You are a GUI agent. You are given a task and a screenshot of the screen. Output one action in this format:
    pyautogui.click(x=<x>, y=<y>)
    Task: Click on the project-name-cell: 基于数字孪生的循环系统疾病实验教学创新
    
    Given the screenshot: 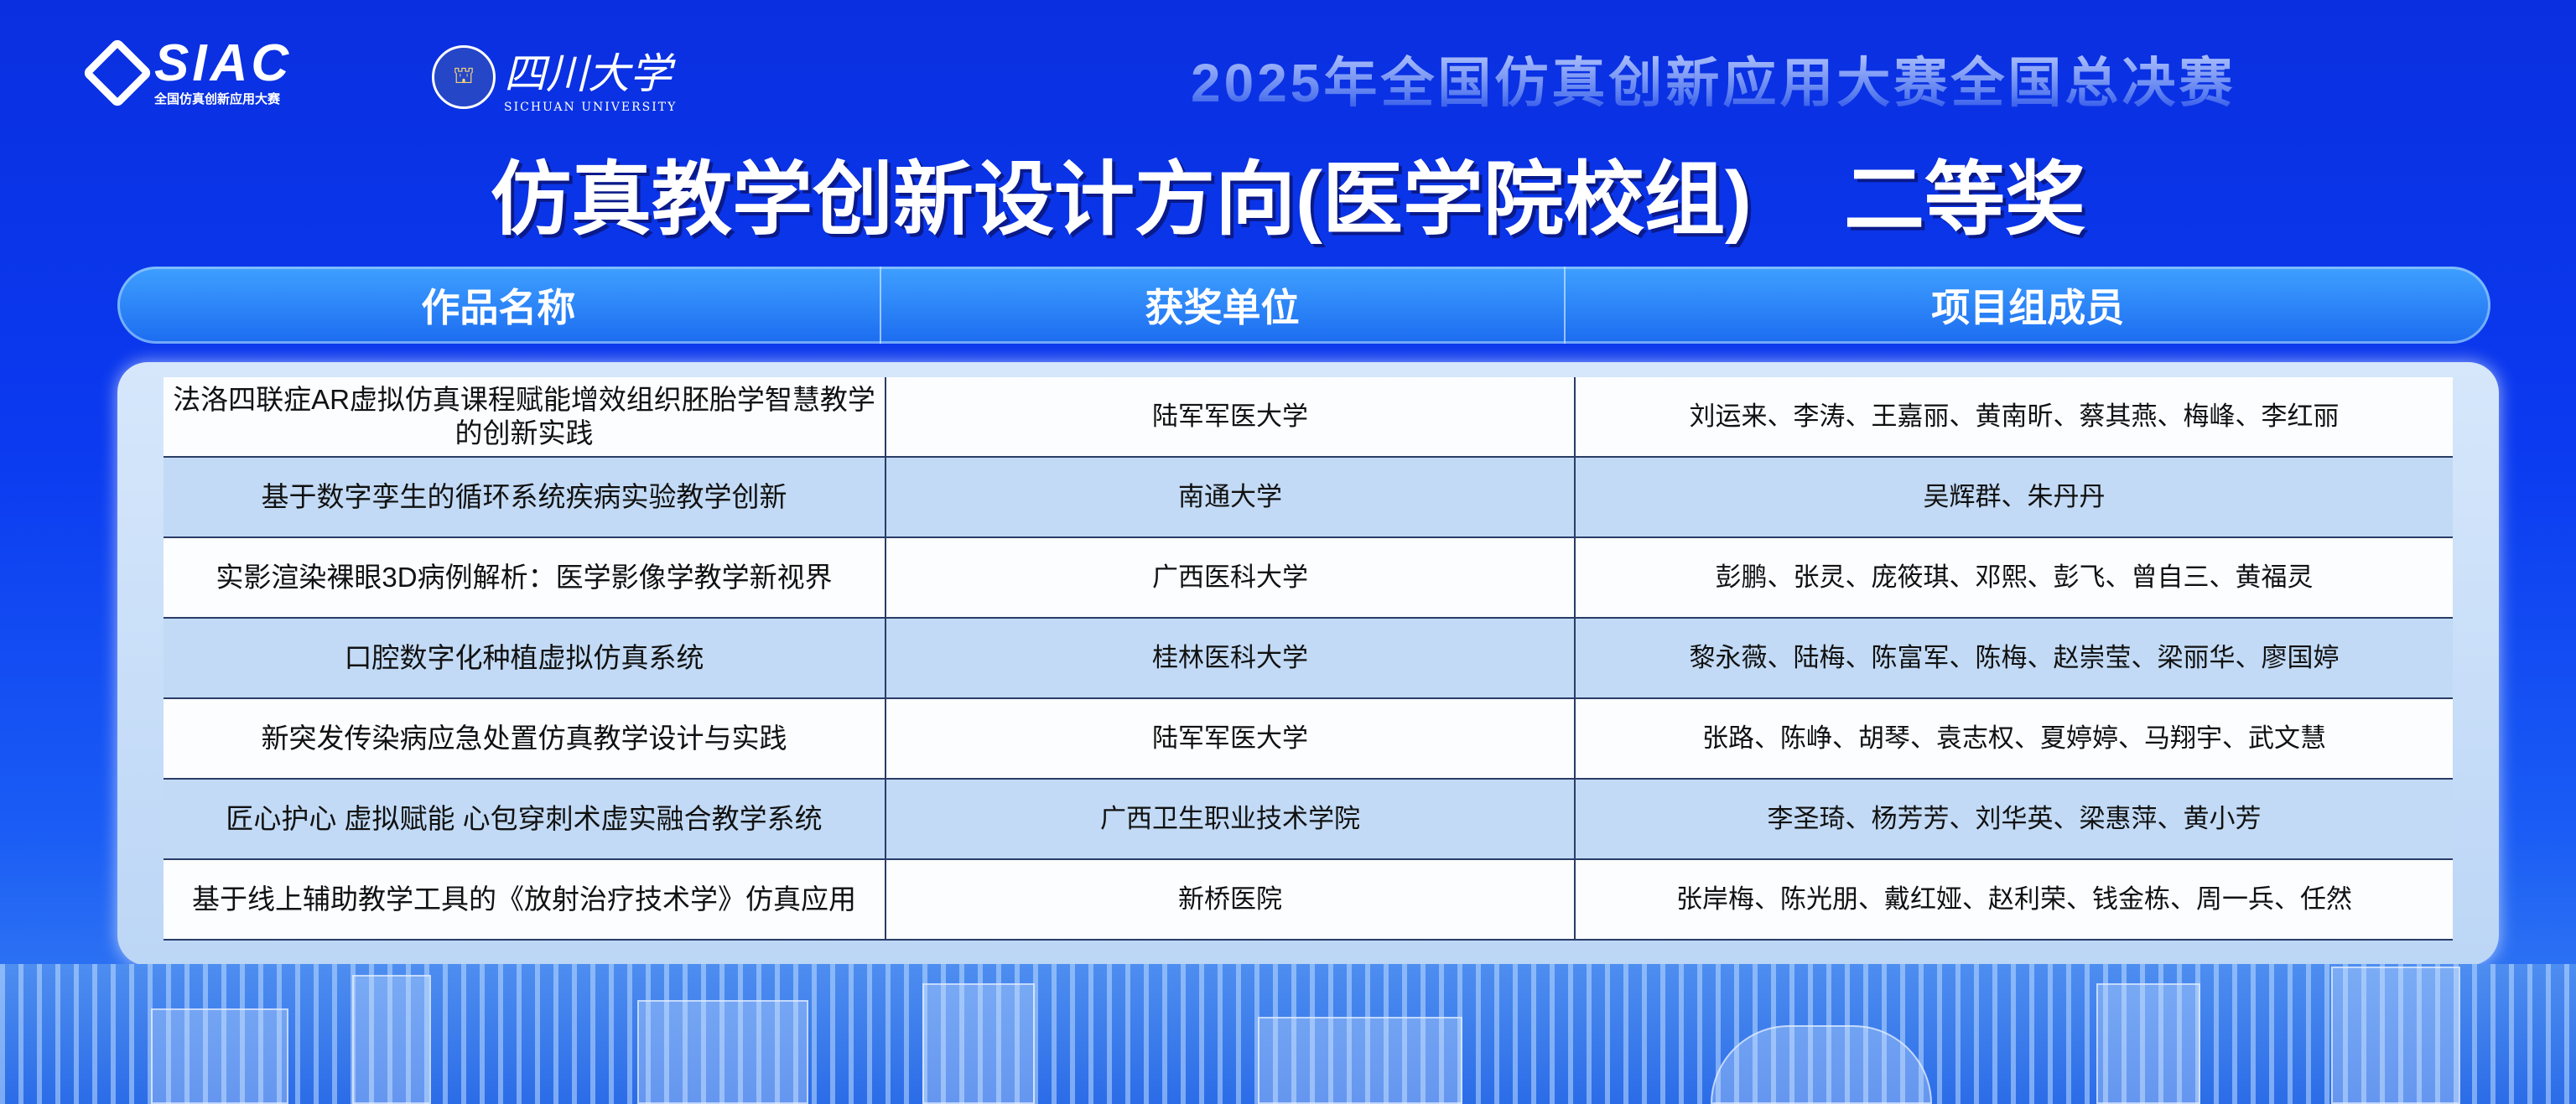 What is the action you would take?
    pyautogui.click(x=525, y=497)
    